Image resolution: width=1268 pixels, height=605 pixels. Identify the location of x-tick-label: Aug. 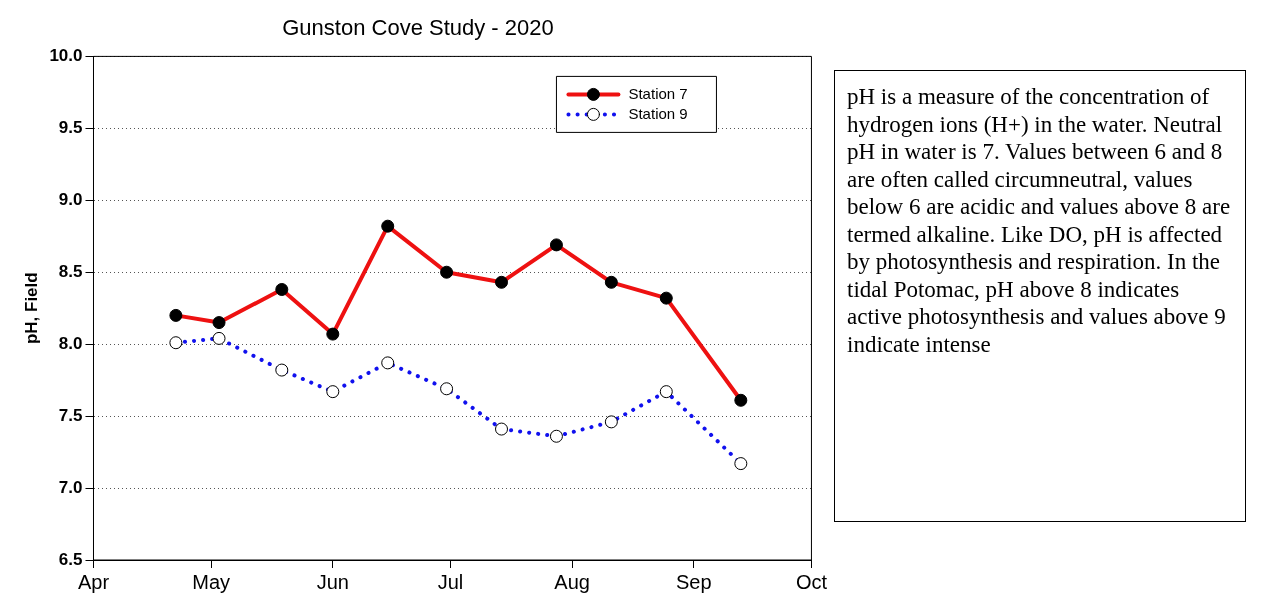
(572, 581).